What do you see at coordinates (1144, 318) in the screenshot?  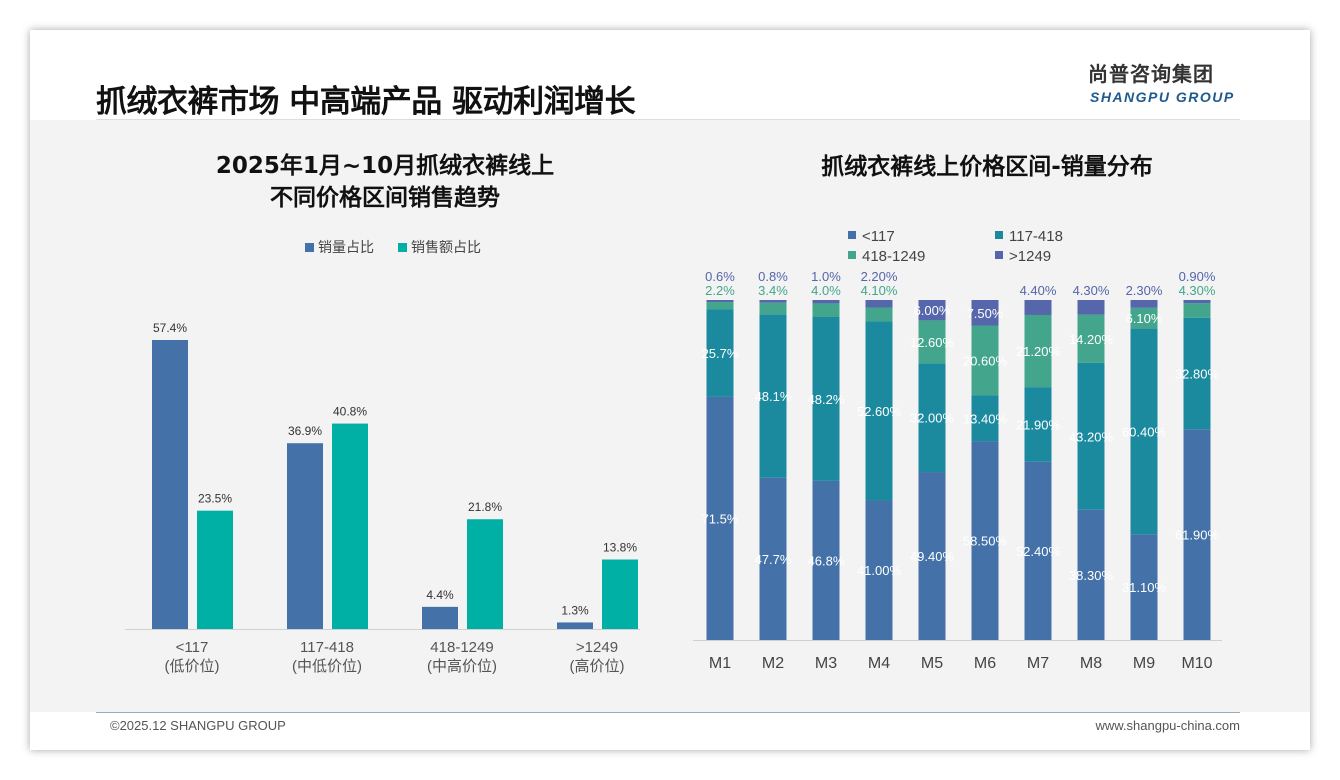 I see `data-label: 6.10%` at bounding box center [1144, 318].